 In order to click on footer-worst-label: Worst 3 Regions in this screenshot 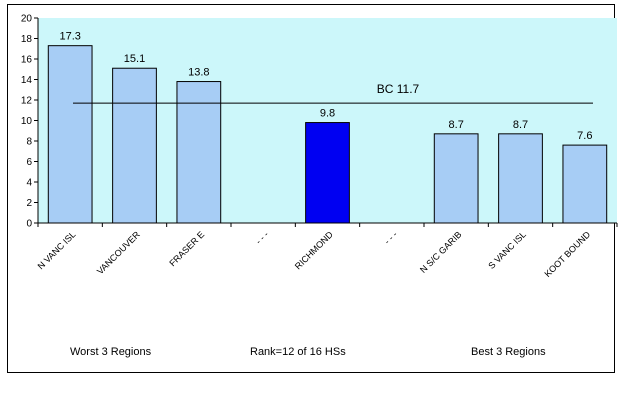, I will do `click(111, 352)`.